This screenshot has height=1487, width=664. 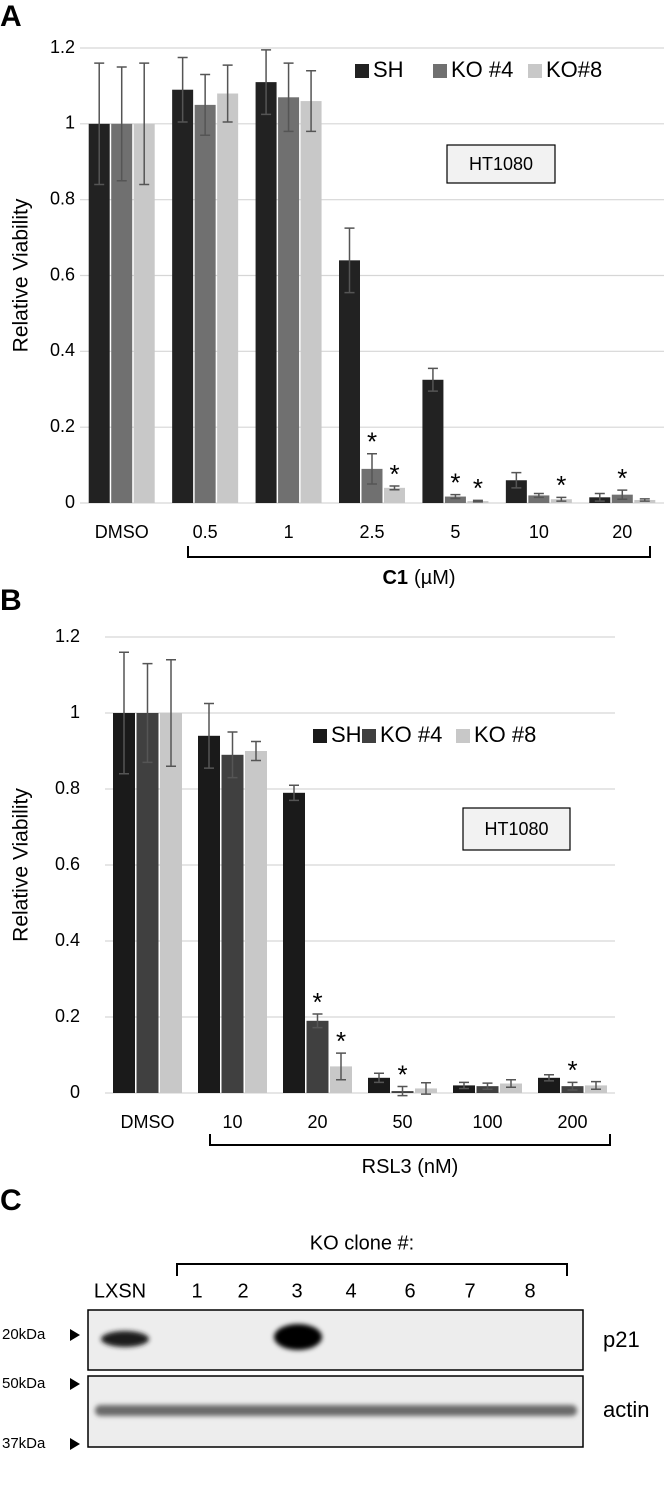 What do you see at coordinates (621, 1339) in the screenshot?
I see `protein-label: p21` at bounding box center [621, 1339].